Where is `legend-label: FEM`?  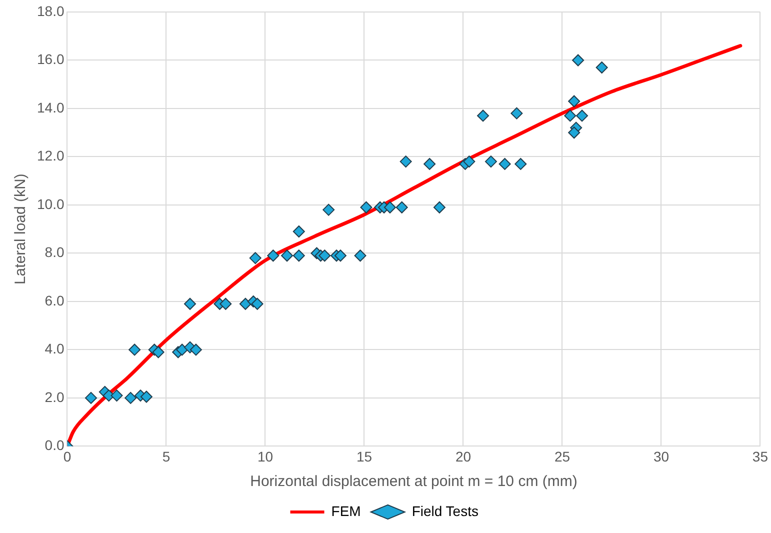
legend-label: FEM is located at coordinates (346, 510).